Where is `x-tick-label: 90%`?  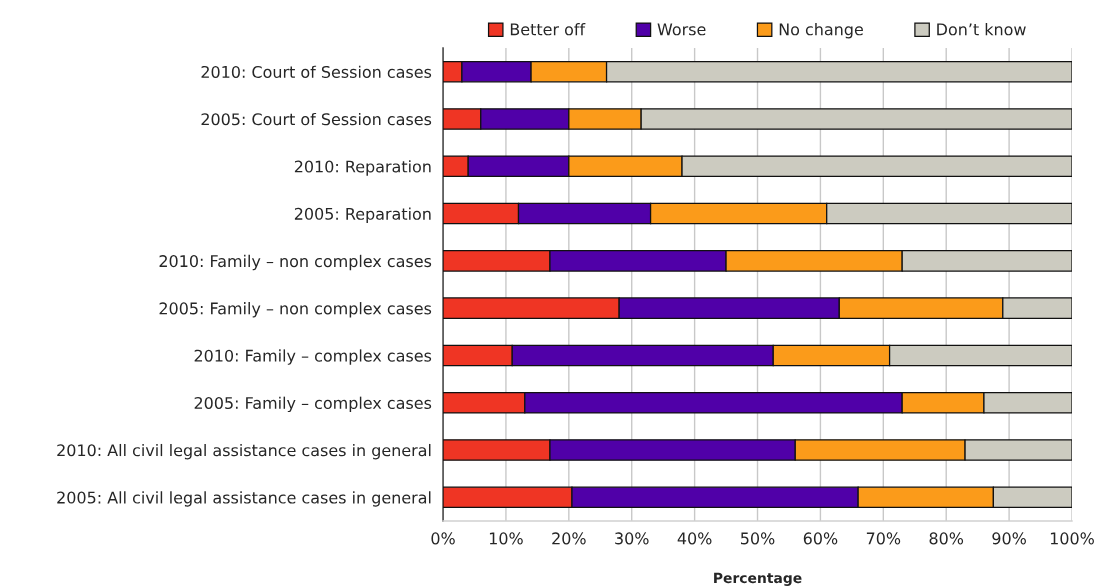
x-tick-label: 90% is located at coordinates (1009, 538).